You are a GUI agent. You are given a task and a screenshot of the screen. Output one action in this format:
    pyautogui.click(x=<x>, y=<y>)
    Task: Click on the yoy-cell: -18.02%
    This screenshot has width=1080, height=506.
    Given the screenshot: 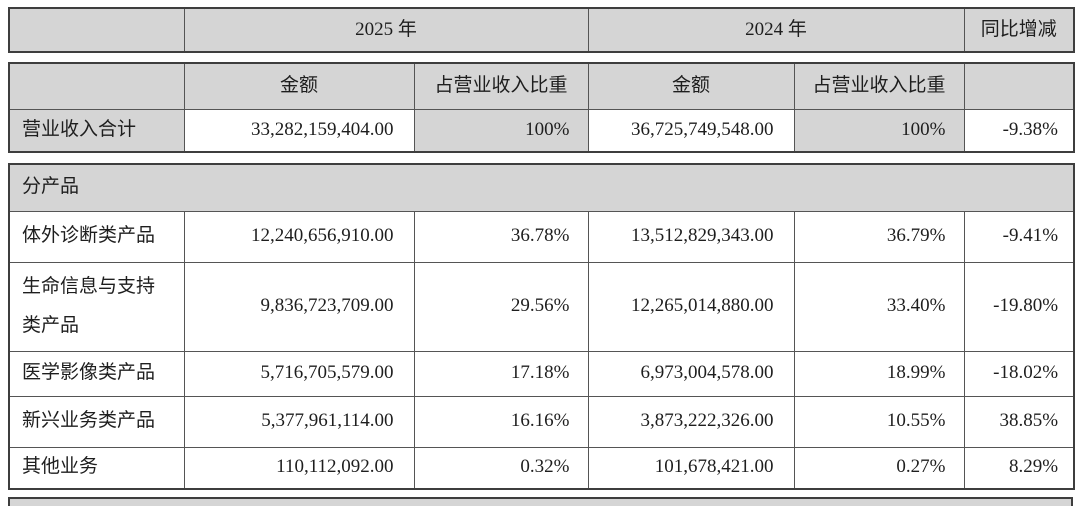 What is the action you would take?
    pyautogui.click(x=1019, y=373)
    